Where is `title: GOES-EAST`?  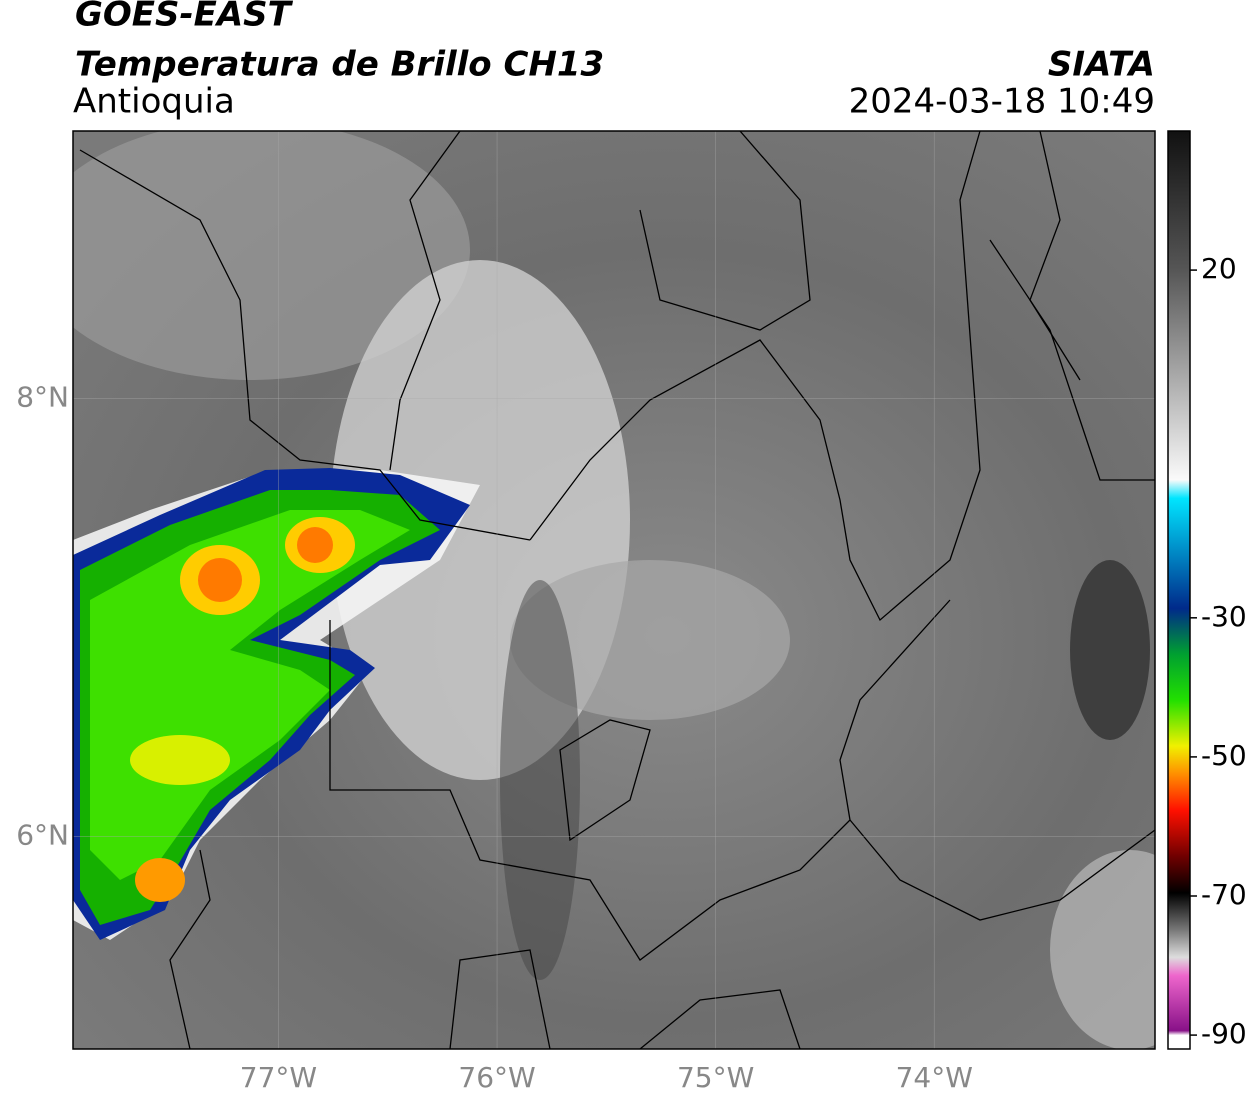 title: GOES-EAST is located at coordinates (184, 17).